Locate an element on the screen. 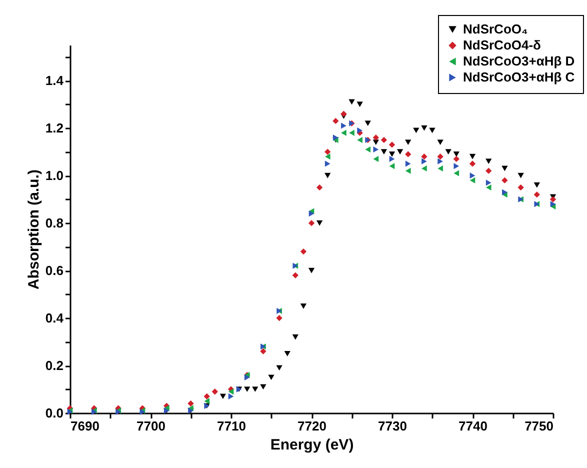 This screenshot has height=468, width=587. y-tick-label: 0.4 is located at coordinates (54, 318).